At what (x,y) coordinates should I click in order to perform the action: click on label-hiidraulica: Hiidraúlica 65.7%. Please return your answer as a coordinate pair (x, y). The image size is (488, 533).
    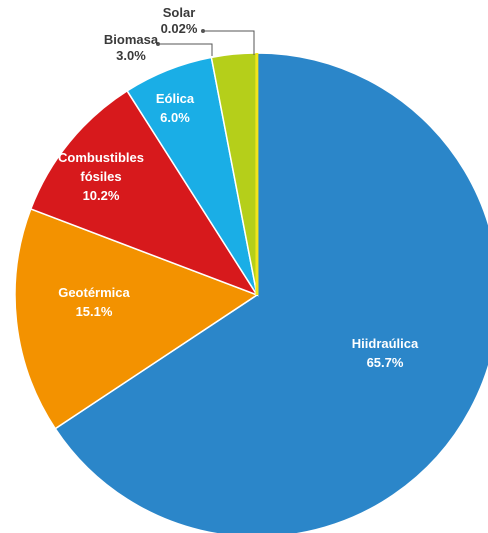
    Looking at the image, I should click on (385, 353).